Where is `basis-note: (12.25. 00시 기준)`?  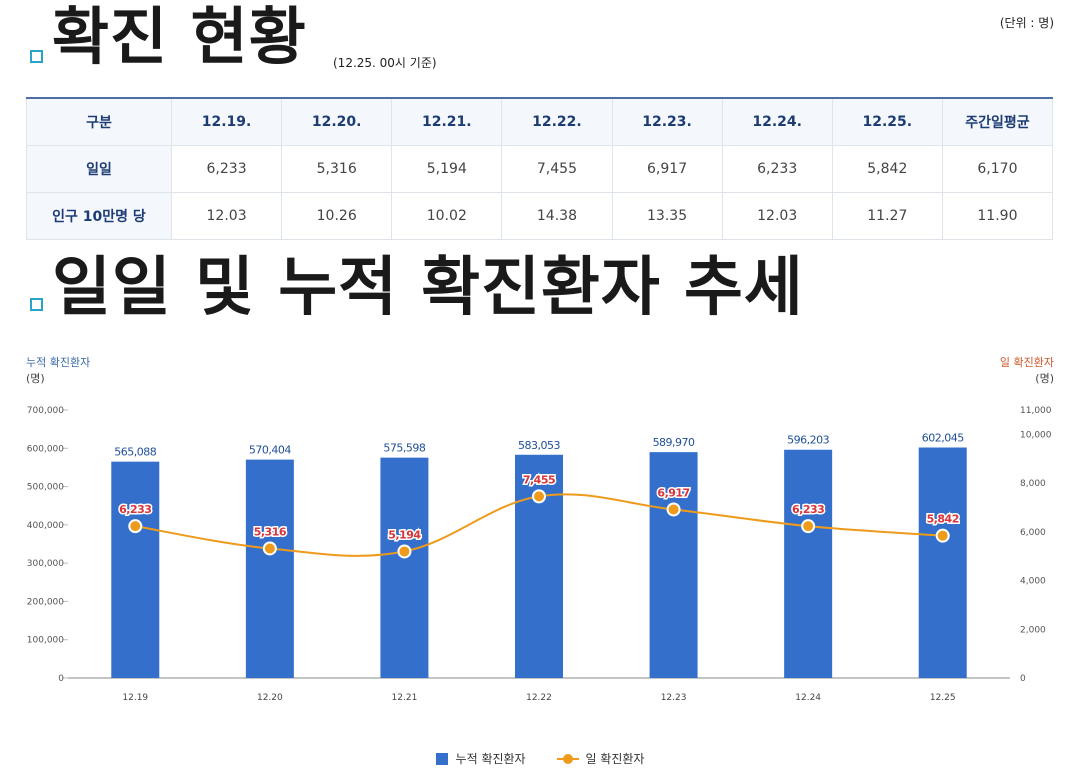
basis-note: (12.25. 00시 기준) is located at coordinates (385, 63).